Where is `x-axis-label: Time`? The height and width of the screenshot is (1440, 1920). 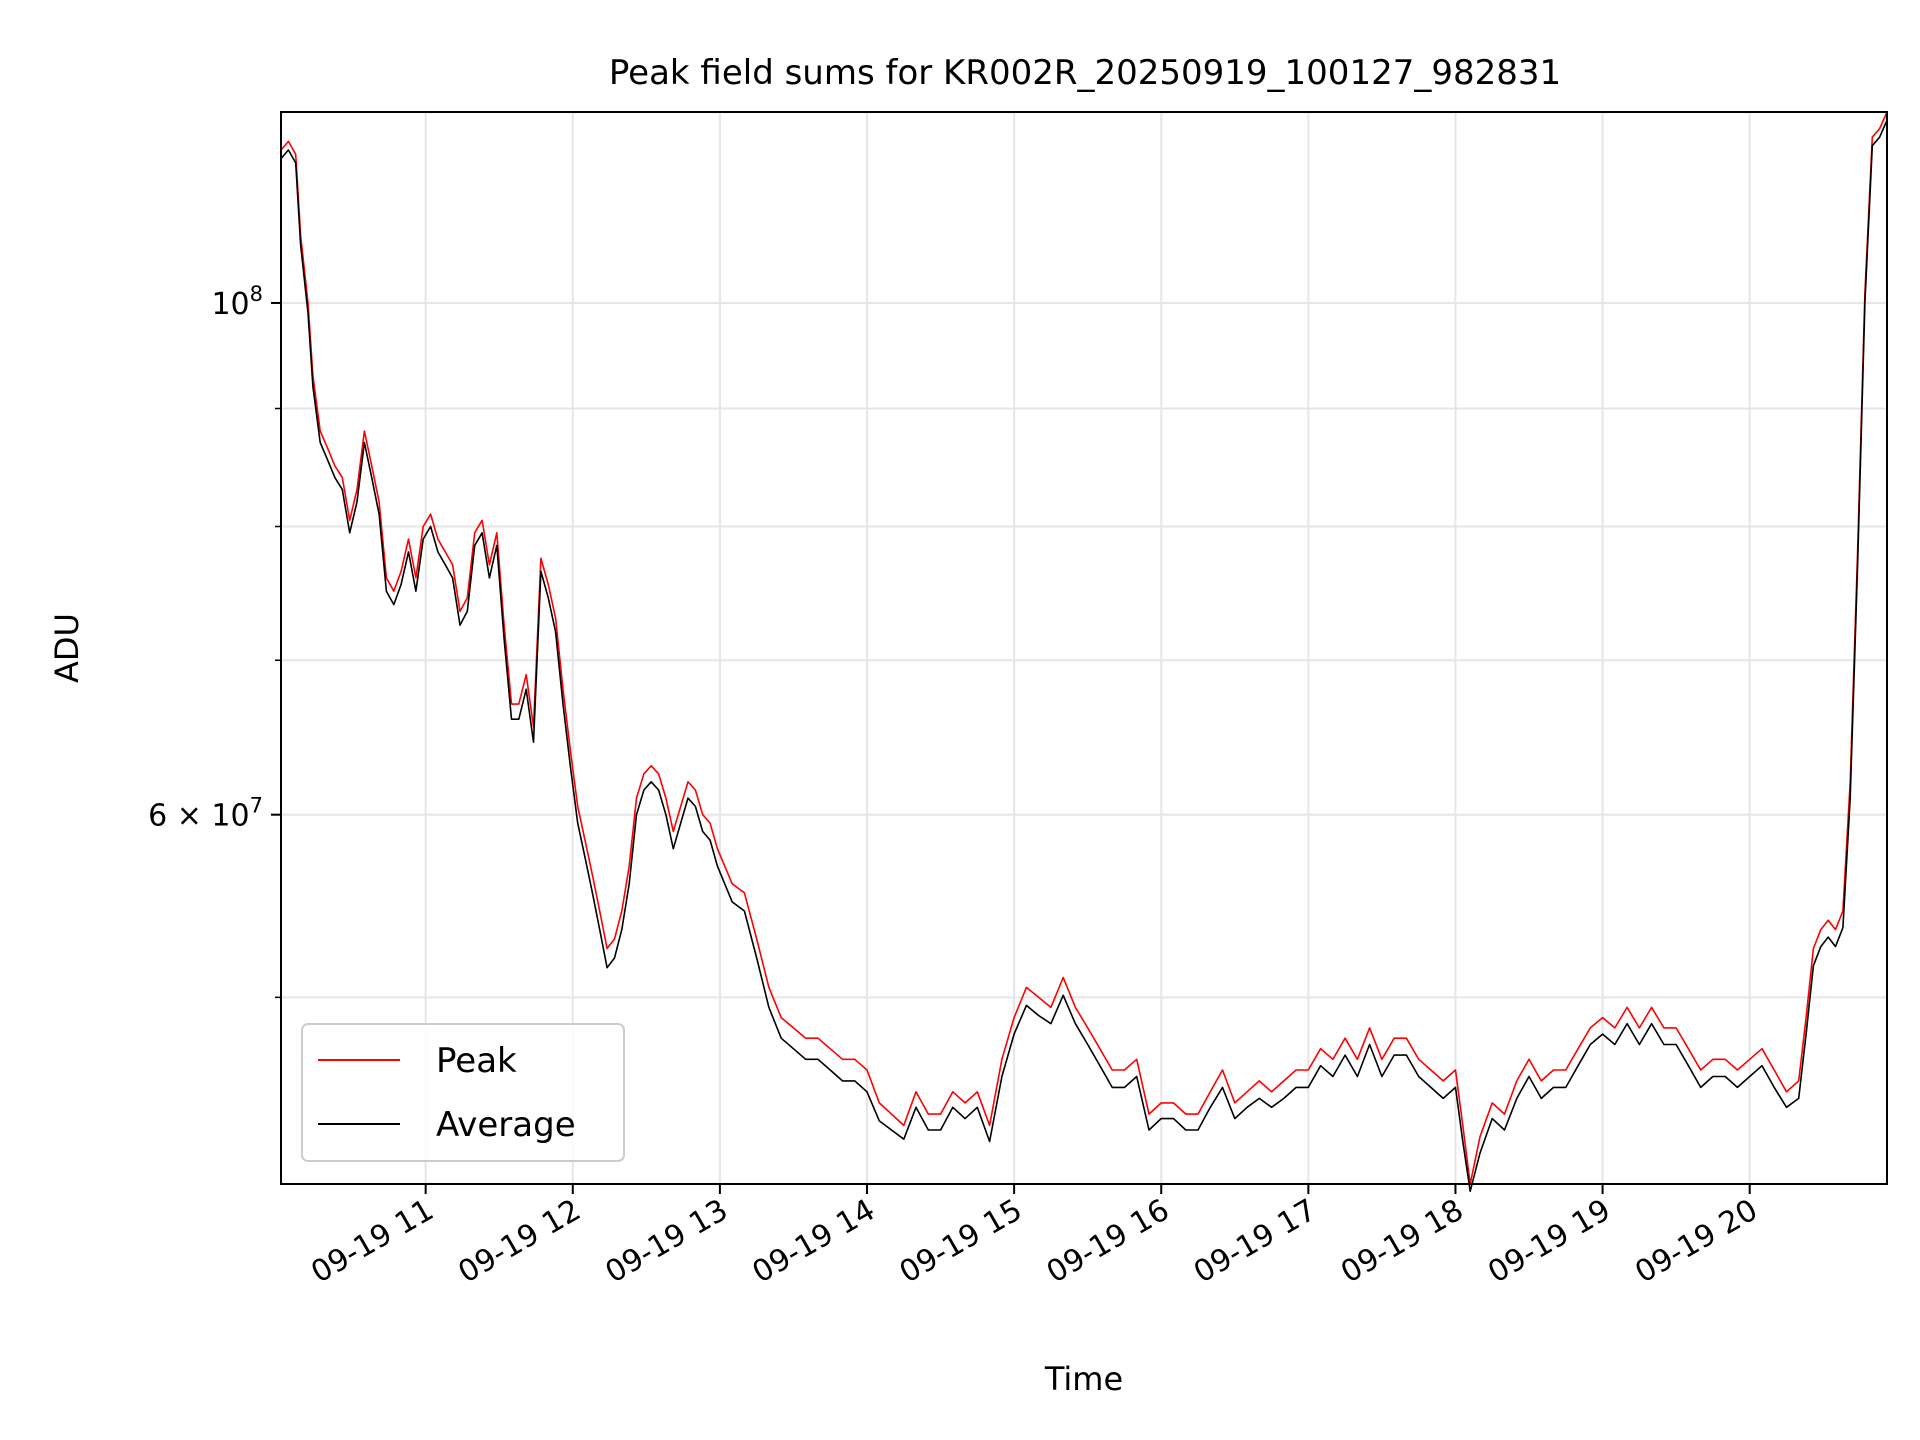 x-axis-label: Time is located at coordinates (1083, 1379).